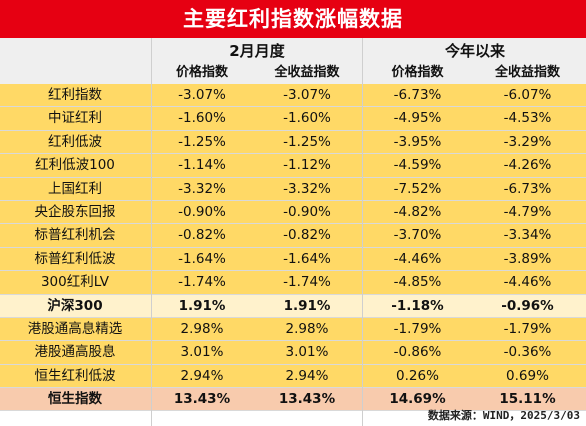 The image size is (586, 426). Describe the element at coordinates (417, 375) in the screenshot. I see `value-cell: 0.26%` at that location.